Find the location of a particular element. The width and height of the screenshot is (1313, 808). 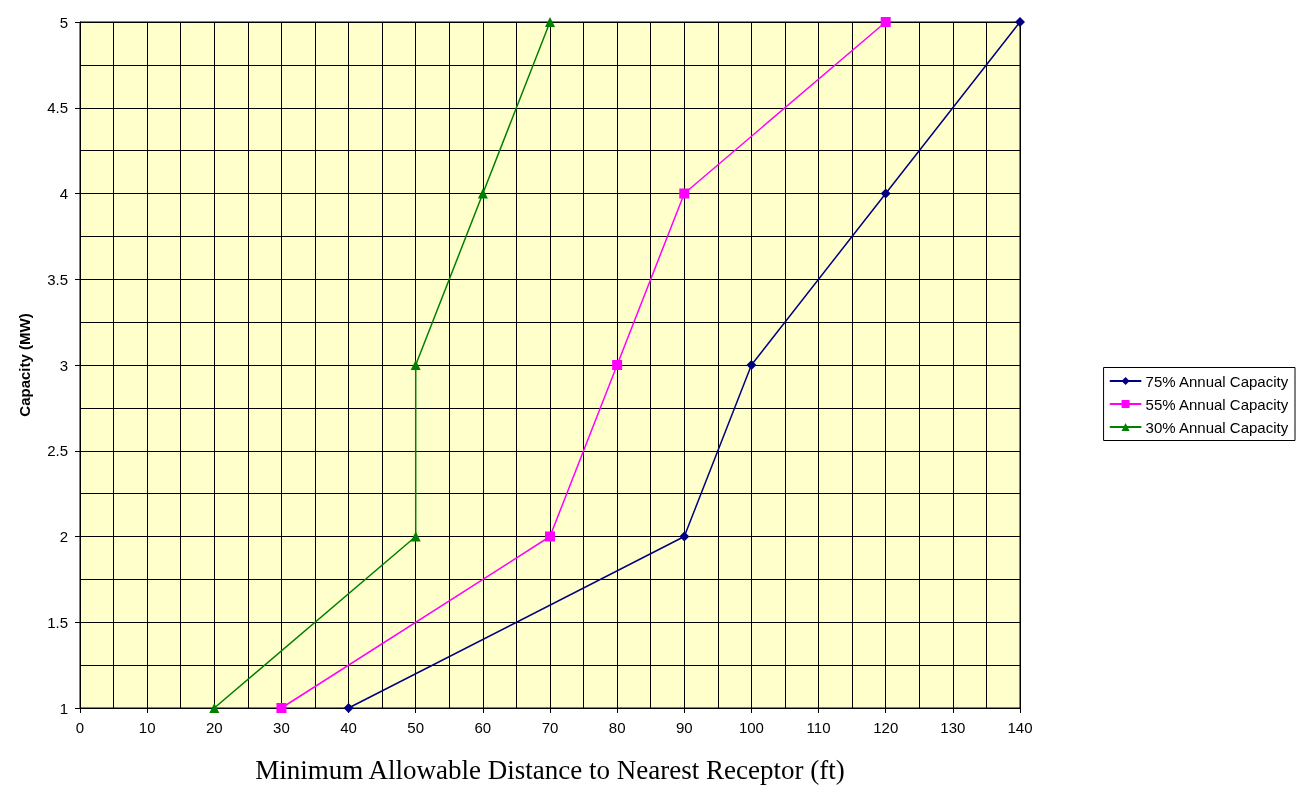

x-tick-label: 50 is located at coordinates (416, 727).